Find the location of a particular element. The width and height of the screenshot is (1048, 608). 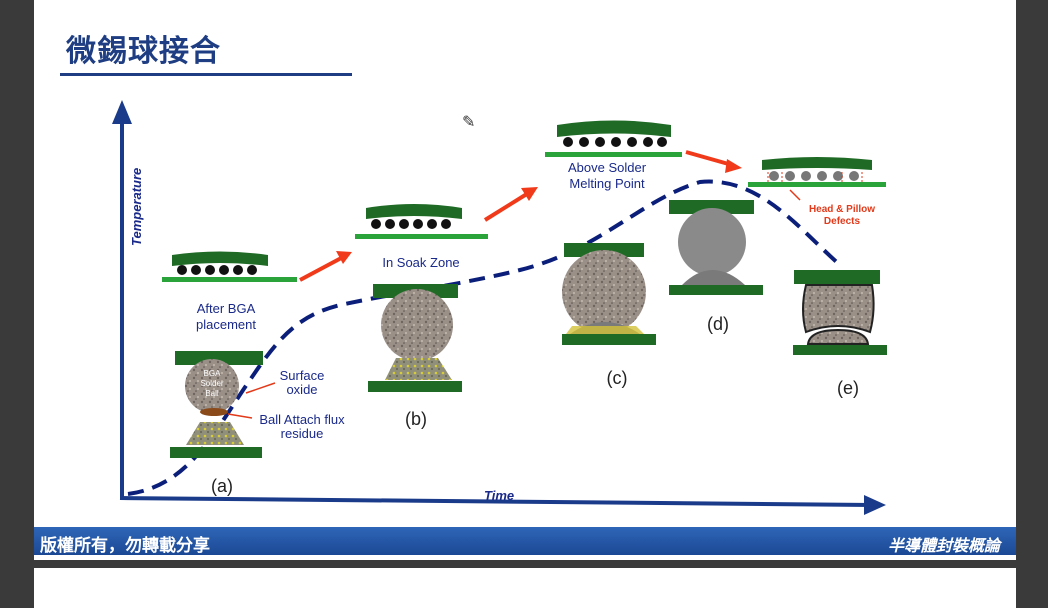

svg-text: Ball is located at coordinates (212, 393).